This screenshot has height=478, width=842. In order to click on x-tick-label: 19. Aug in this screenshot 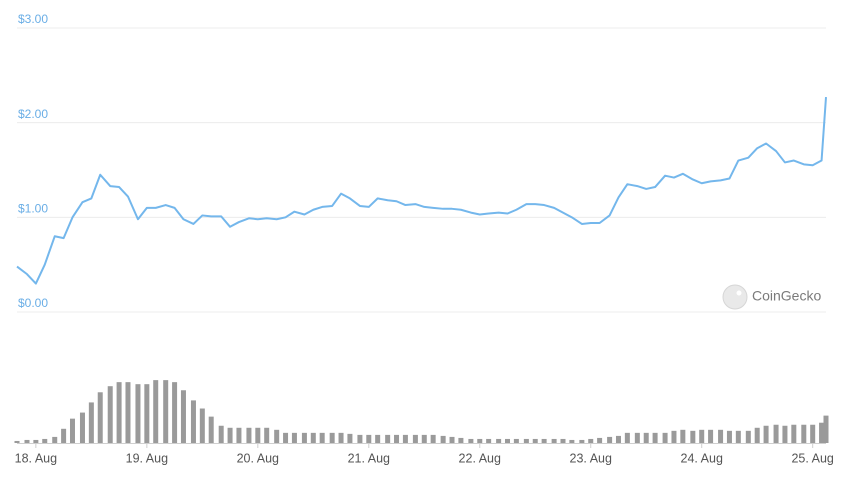, I will do `click(147, 458)`.